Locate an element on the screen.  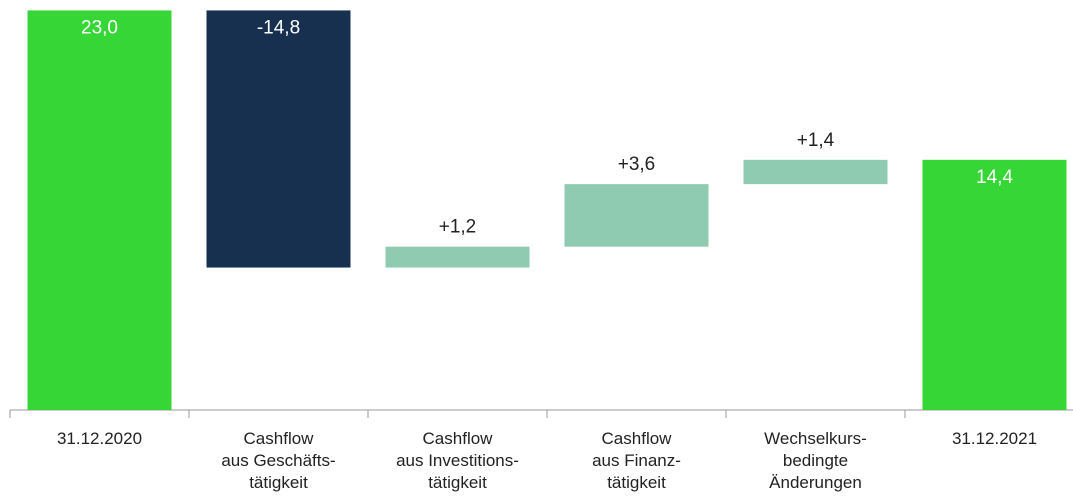
x-tick-label: 31.12.2021 is located at coordinates (994, 438).